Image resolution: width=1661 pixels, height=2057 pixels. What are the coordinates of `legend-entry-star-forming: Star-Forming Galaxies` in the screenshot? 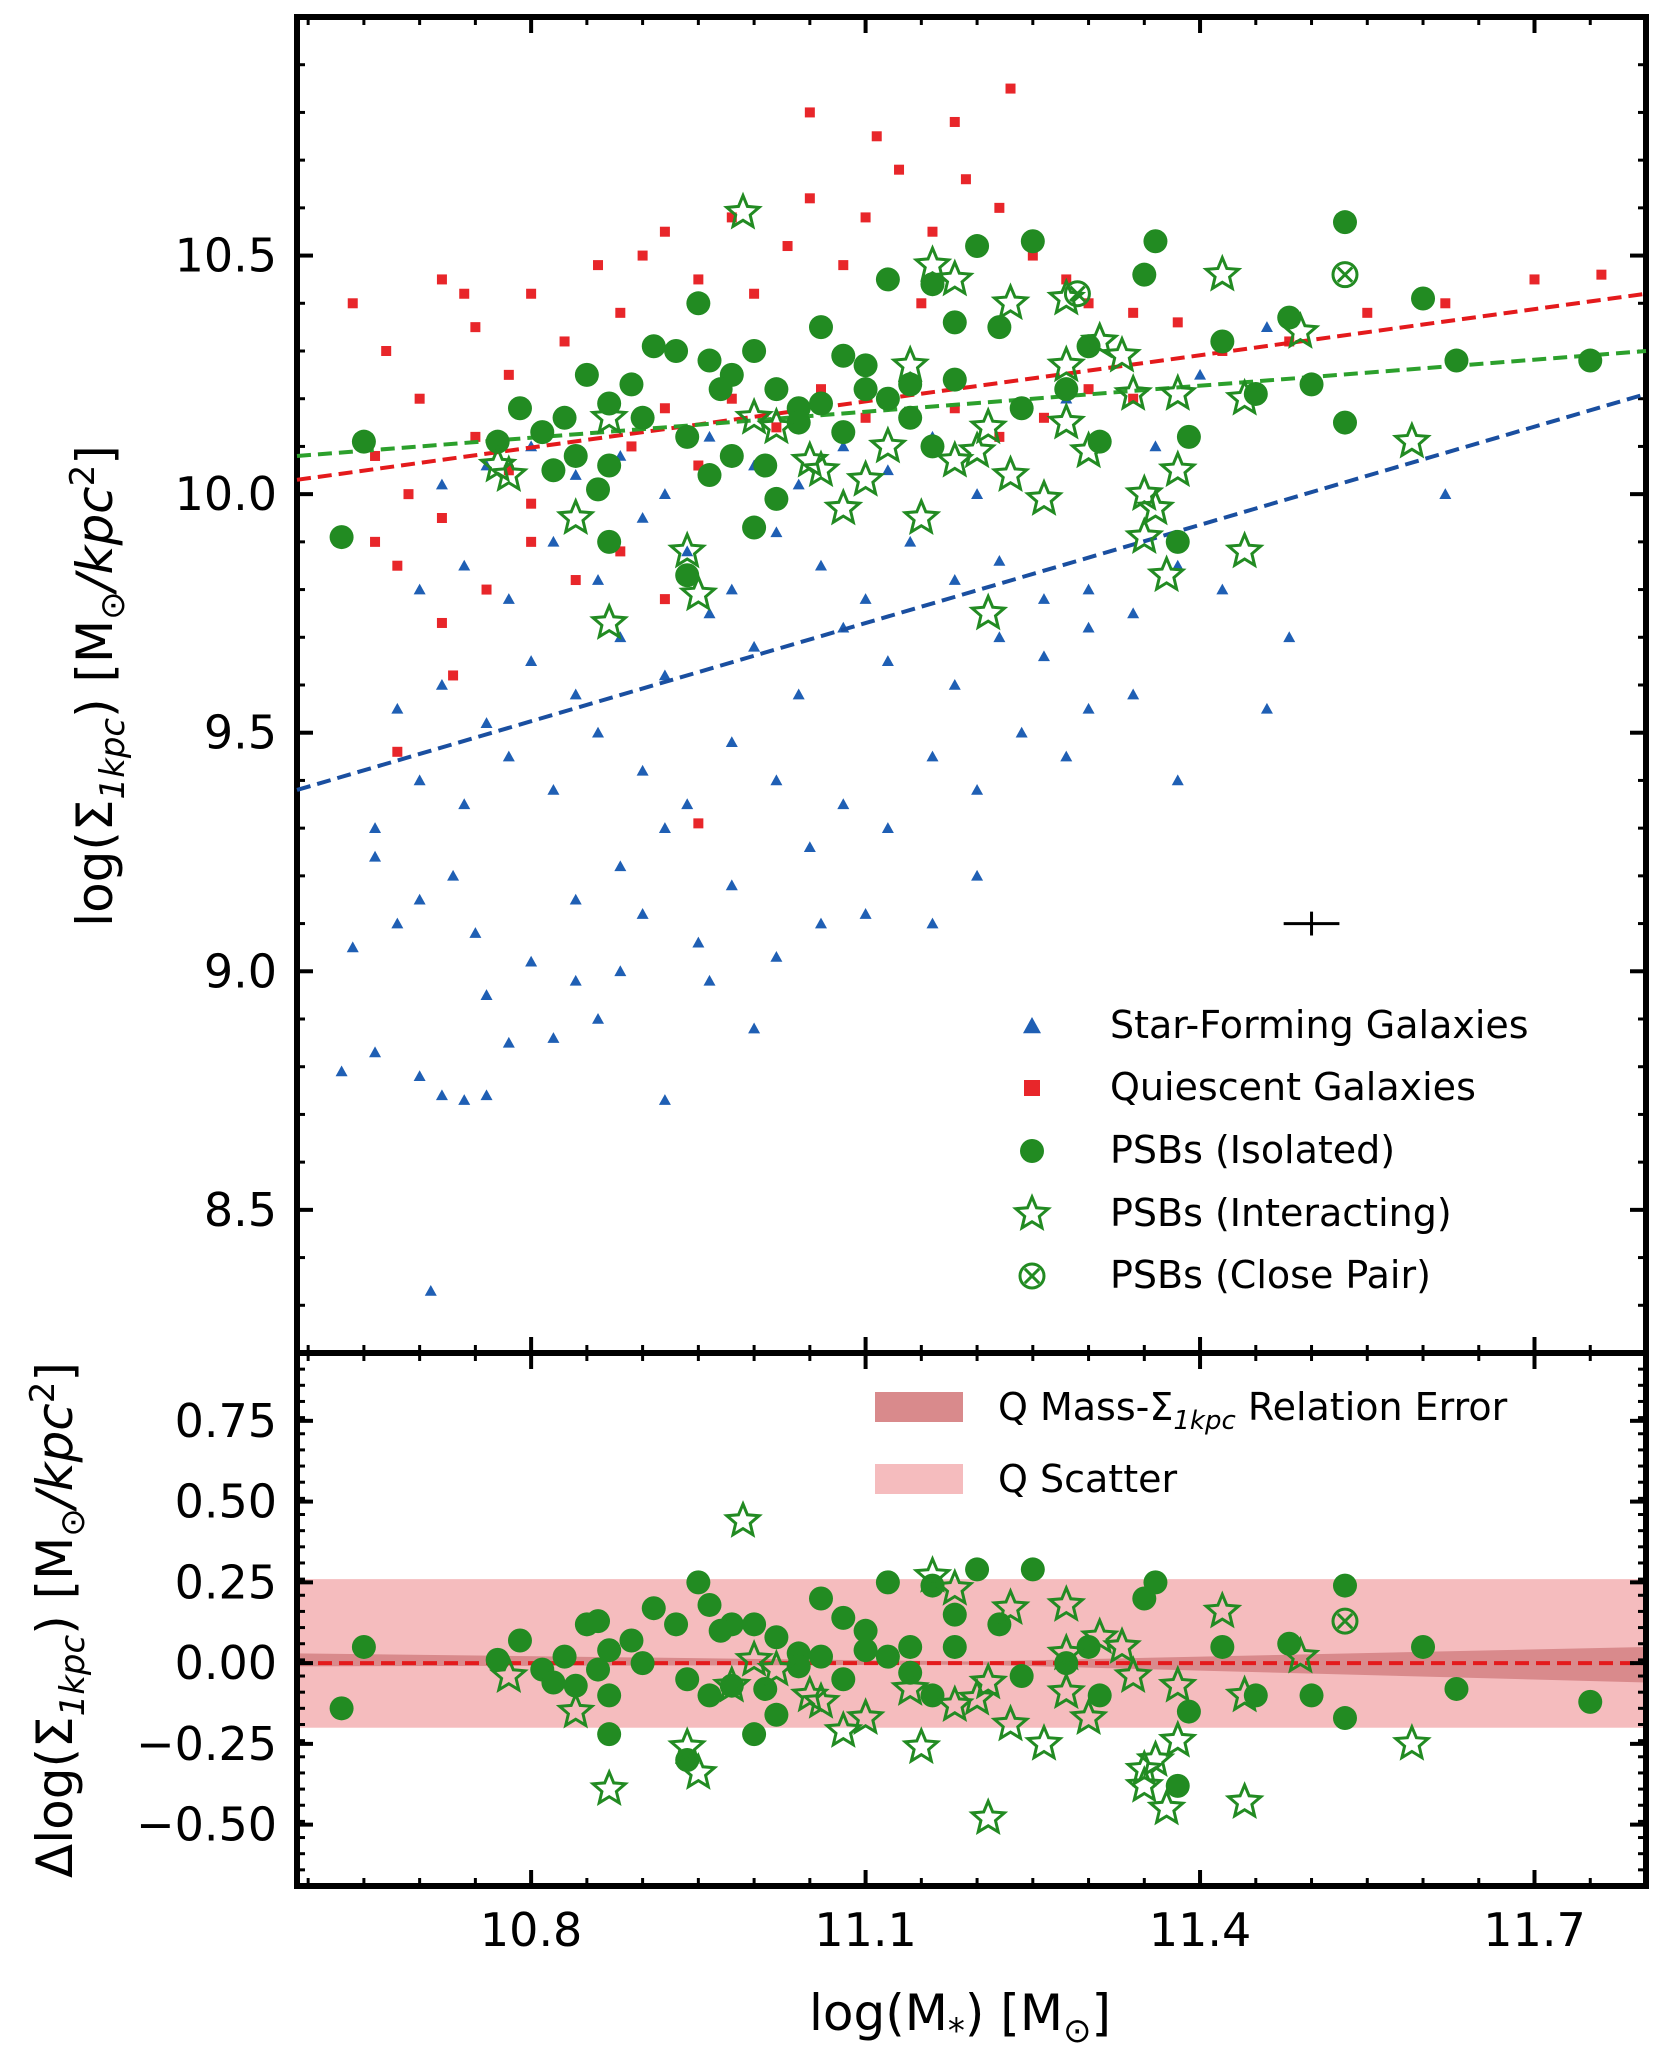 It's located at (1276, 1025).